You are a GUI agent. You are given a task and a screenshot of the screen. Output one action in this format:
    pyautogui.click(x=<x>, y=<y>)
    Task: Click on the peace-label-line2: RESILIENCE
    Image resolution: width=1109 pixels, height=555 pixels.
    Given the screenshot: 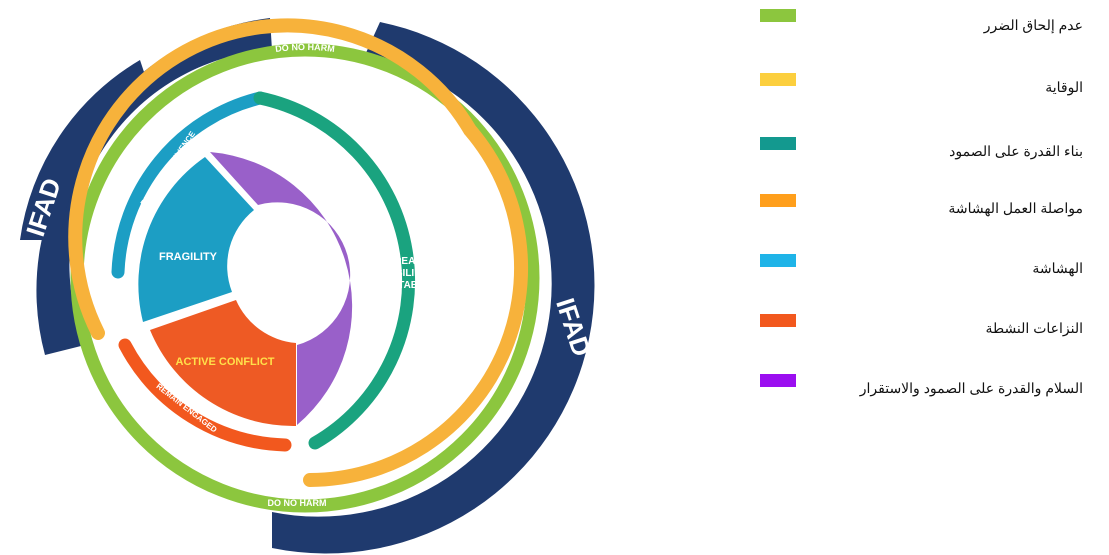 What is the action you would take?
    pyautogui.click(x=412, y=273)
    